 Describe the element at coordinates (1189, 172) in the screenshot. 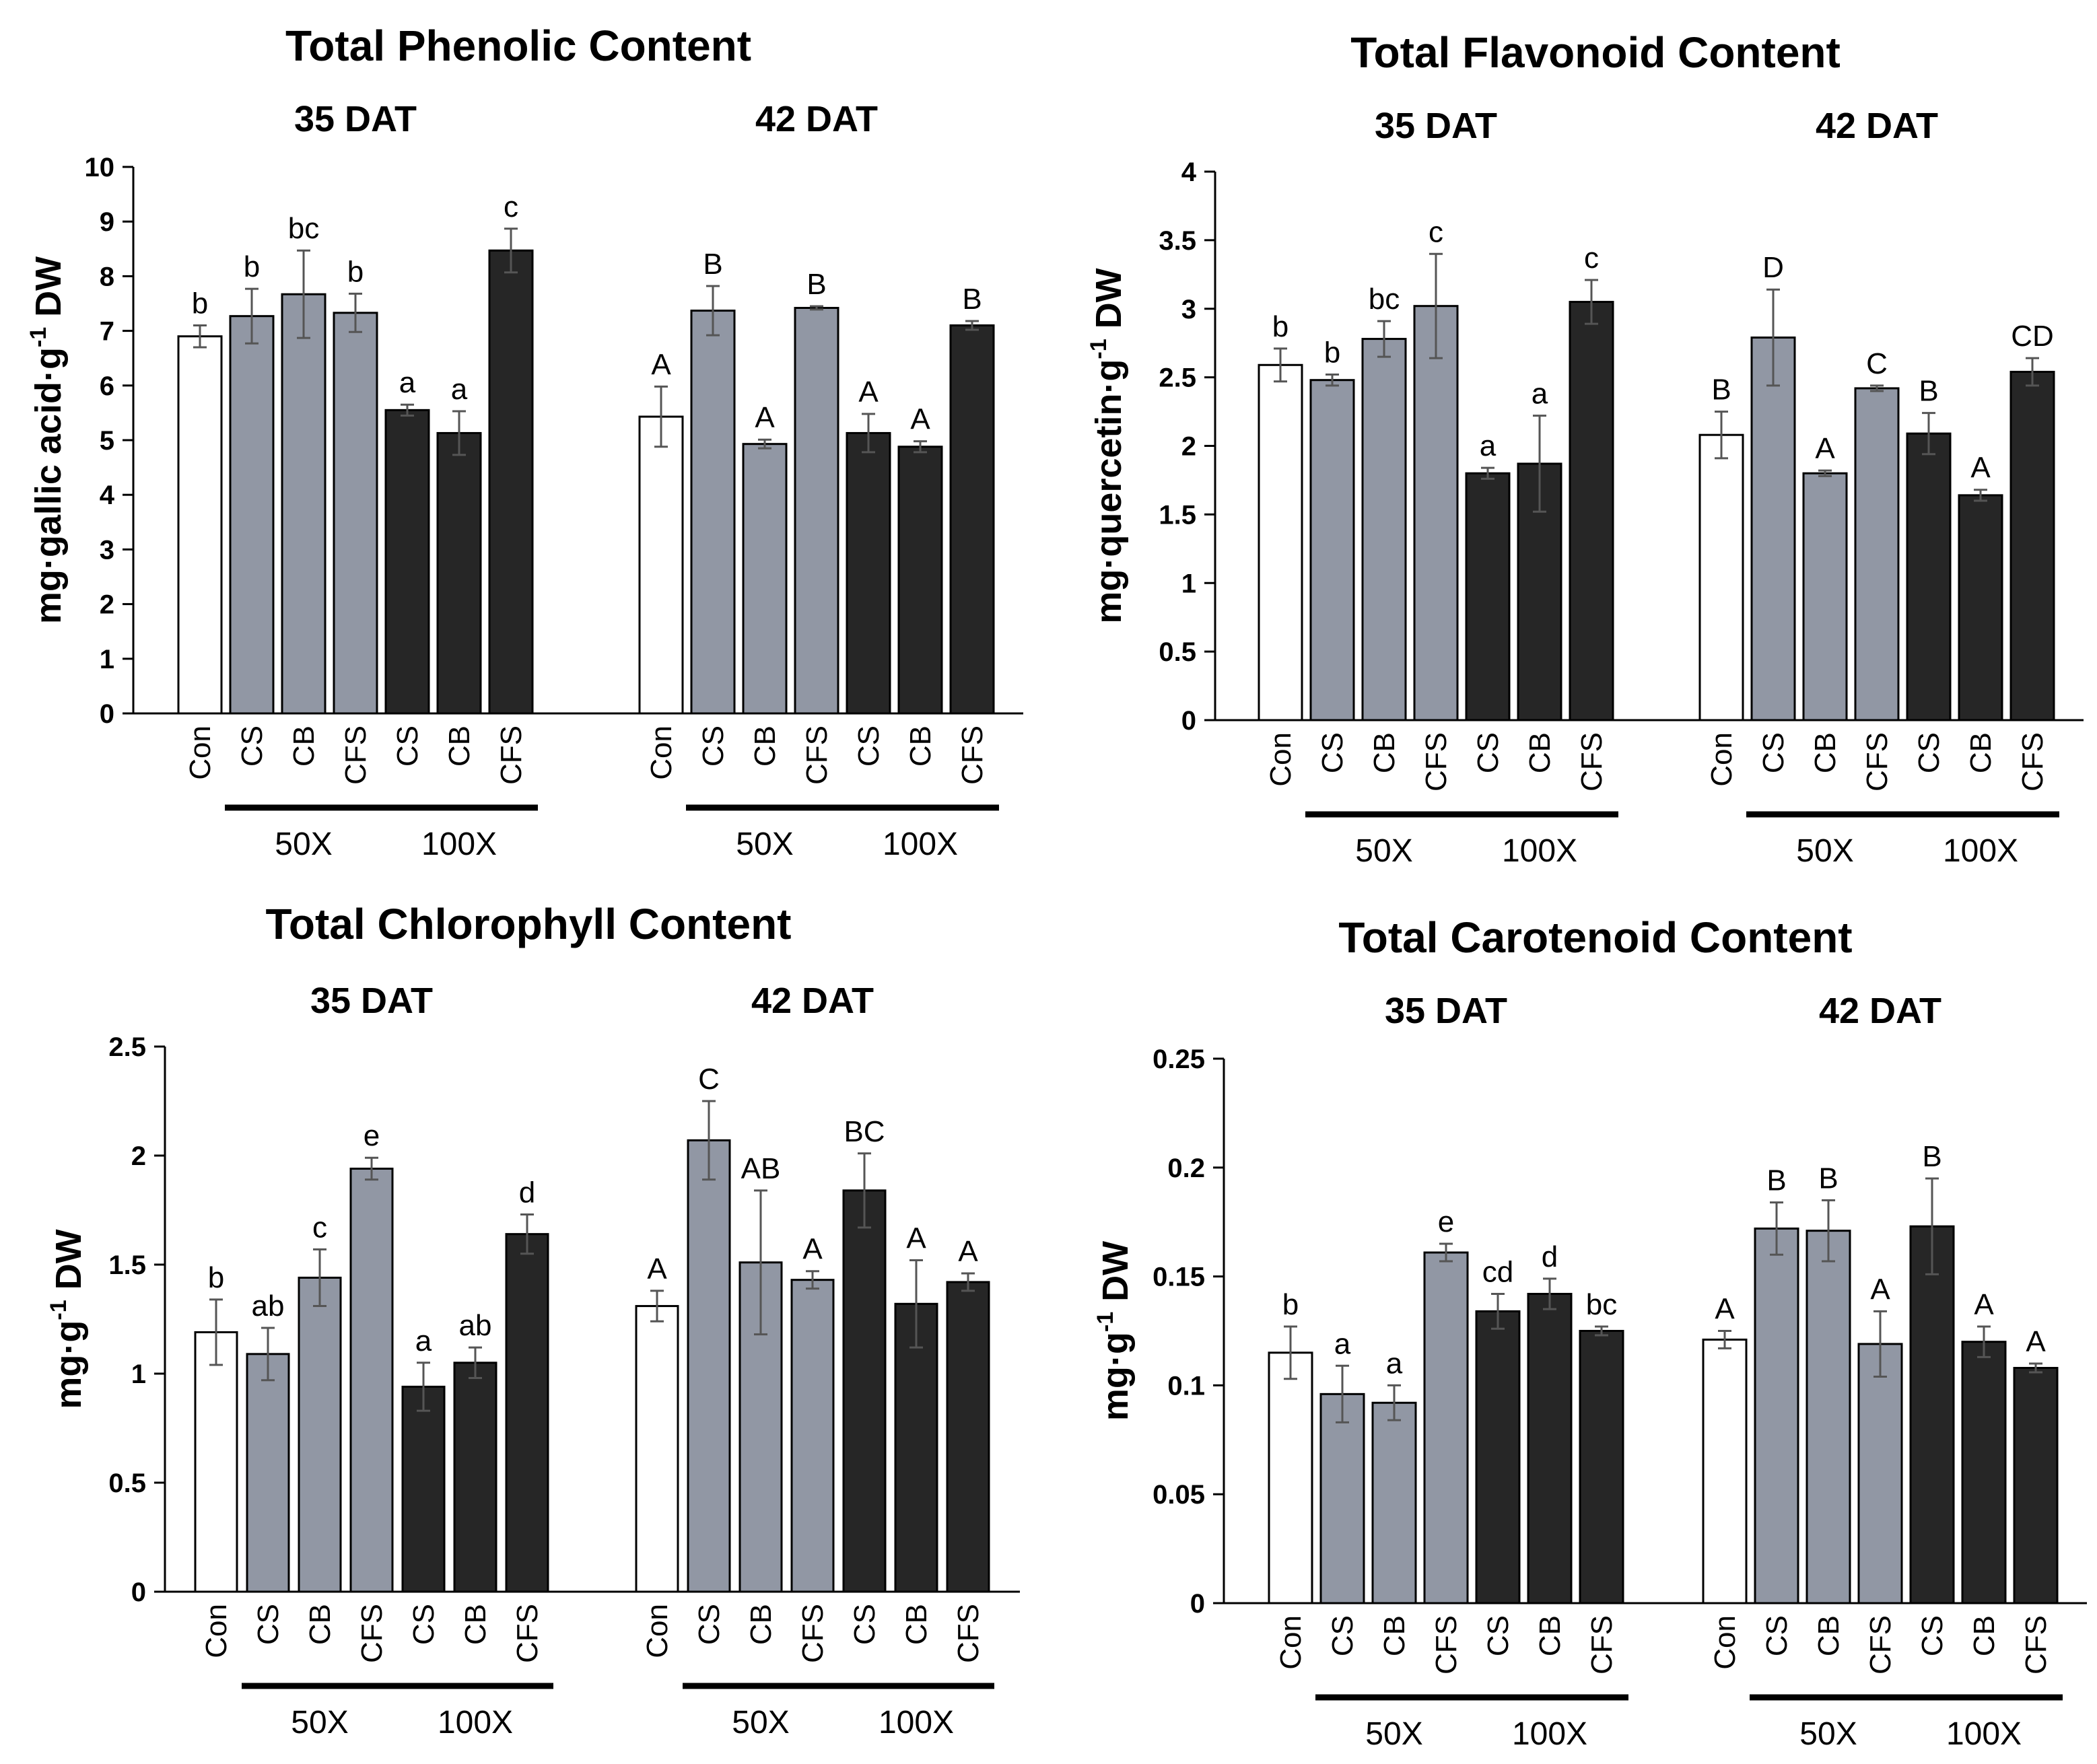

I see `y-tick-label: 4` at that location.